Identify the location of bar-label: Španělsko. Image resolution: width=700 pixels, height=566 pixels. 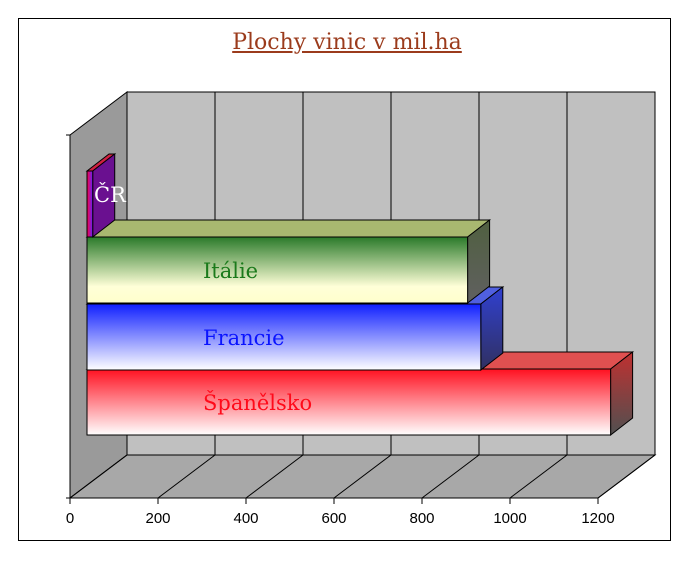
(257, 402).